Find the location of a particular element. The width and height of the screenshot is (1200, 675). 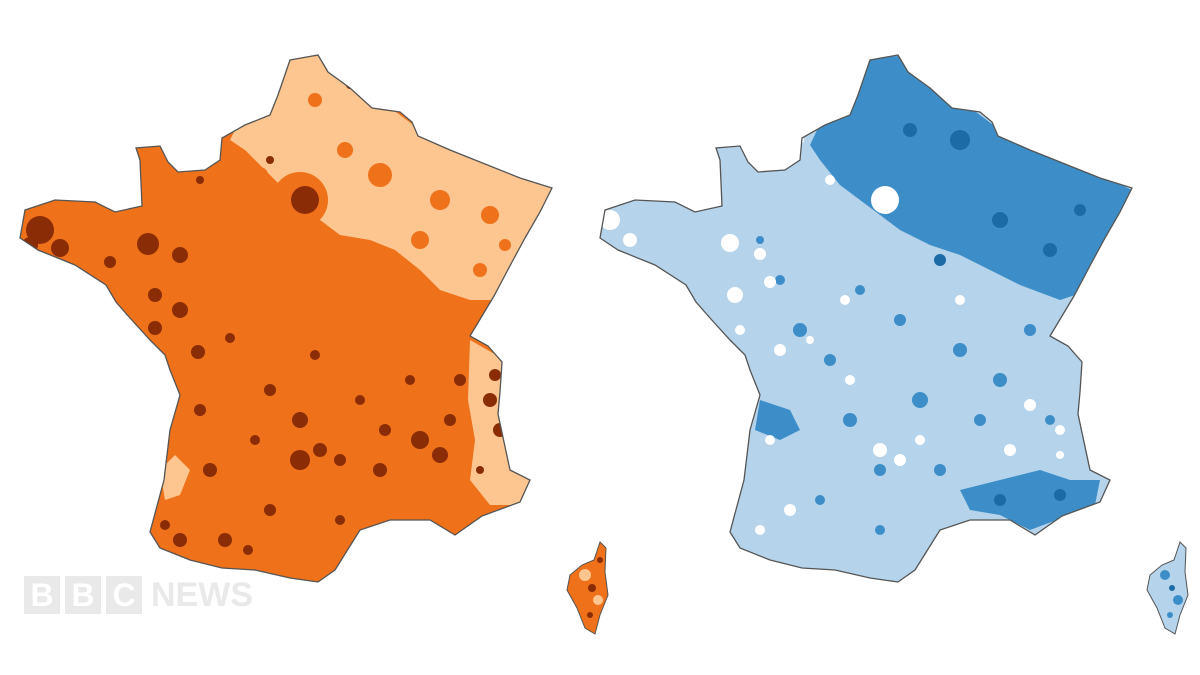

blue-map-dark-patches is located at coordinates (994, 314).